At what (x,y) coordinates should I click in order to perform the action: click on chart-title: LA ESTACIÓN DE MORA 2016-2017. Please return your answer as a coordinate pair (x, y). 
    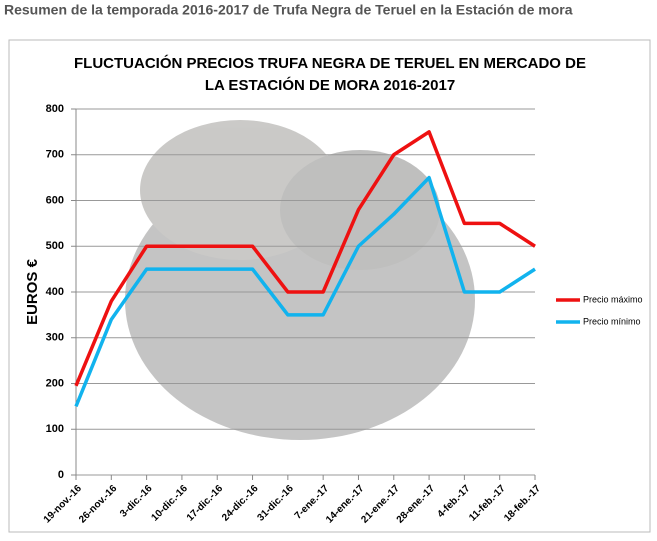
    Looking at the image, I should click on (330, 85).